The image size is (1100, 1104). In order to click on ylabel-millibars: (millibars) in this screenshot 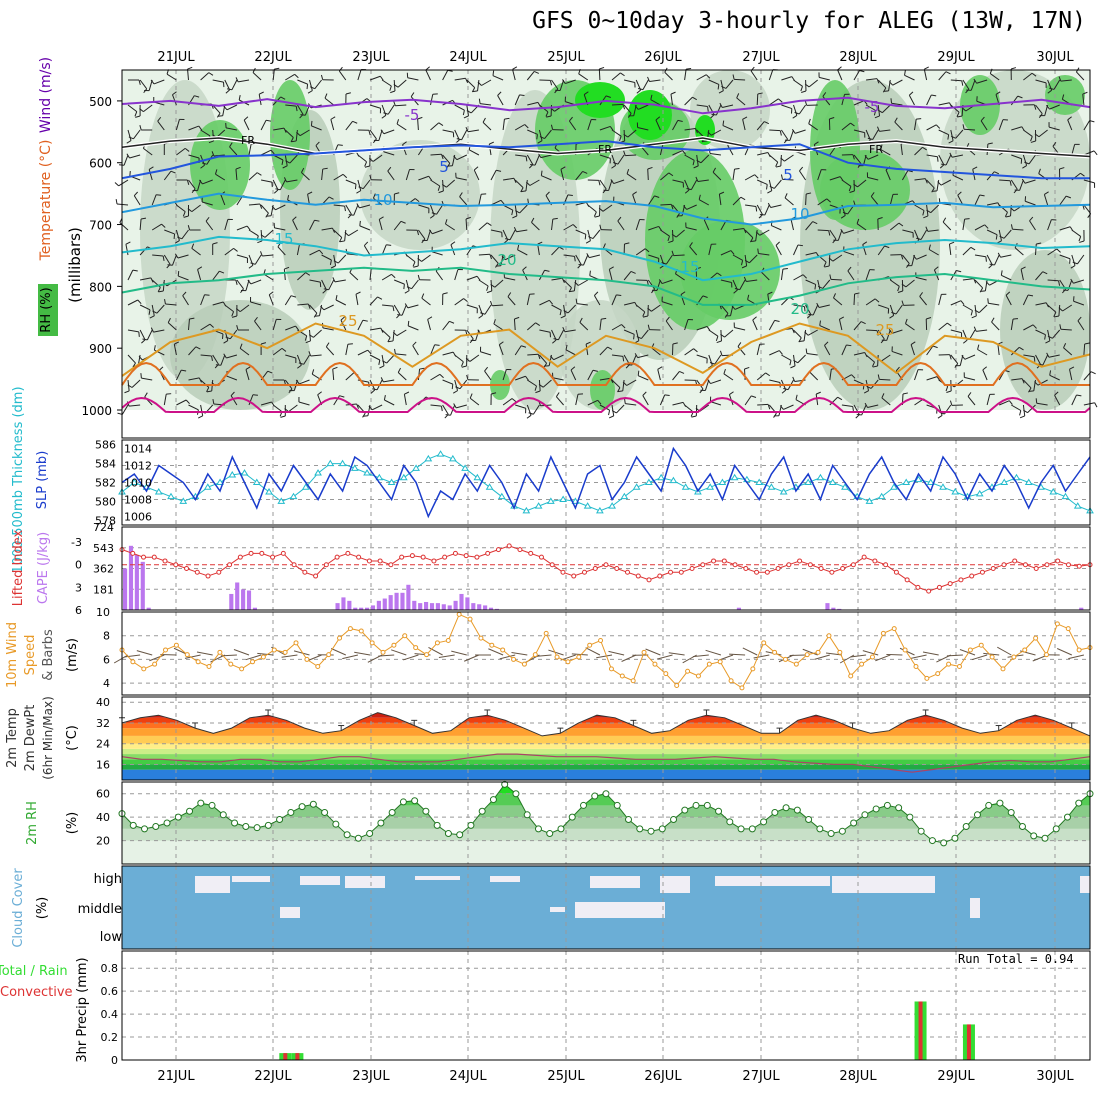, I will do `click(75, 265)`.